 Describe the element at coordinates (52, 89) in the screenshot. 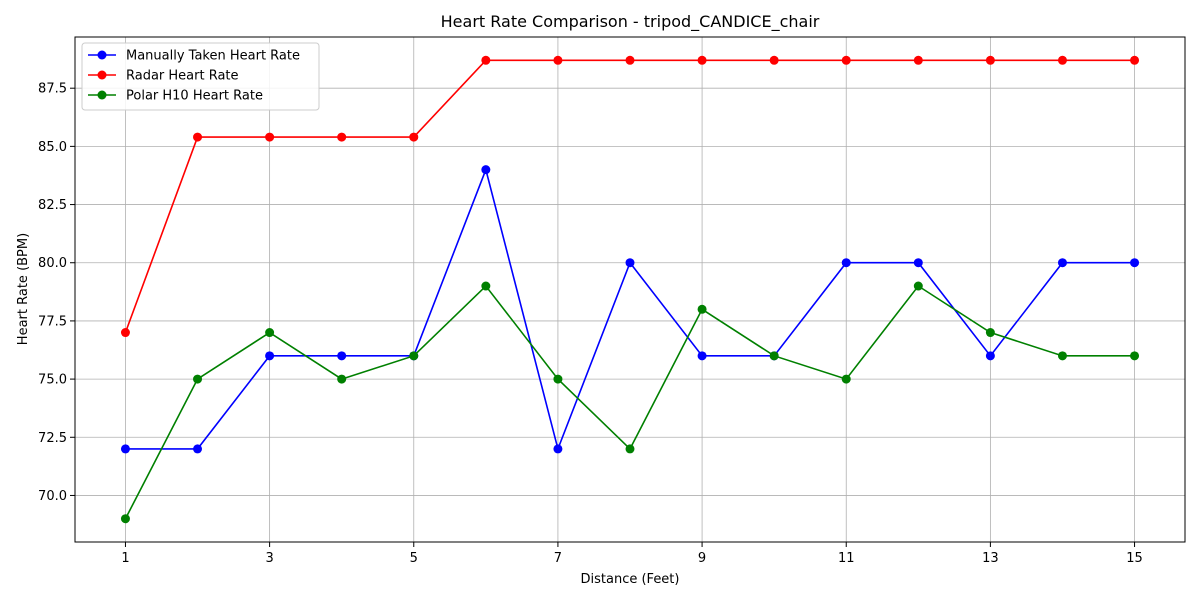

I see `y-tick-label: 87.5` at that location.